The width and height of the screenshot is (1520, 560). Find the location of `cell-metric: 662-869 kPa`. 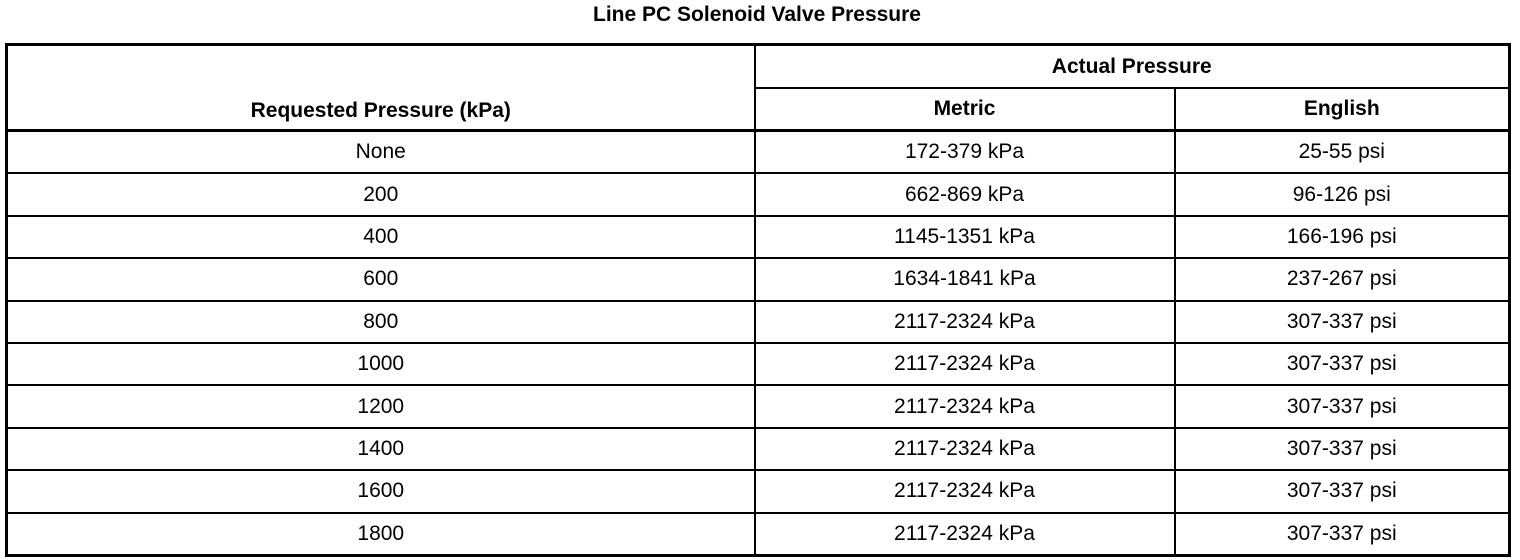

cell-metric: 662-869 kPa is located at coordinates (965, 194).